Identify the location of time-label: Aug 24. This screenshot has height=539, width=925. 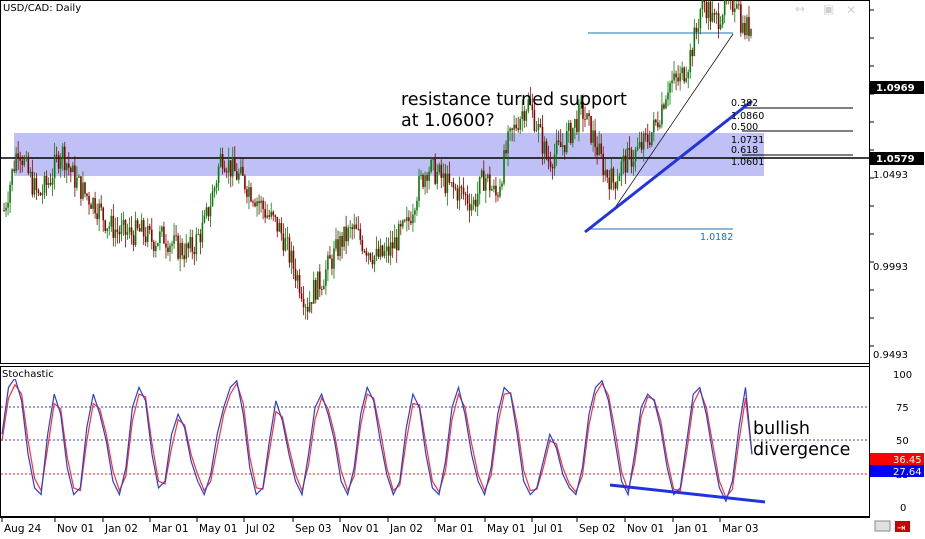
(23, 529).